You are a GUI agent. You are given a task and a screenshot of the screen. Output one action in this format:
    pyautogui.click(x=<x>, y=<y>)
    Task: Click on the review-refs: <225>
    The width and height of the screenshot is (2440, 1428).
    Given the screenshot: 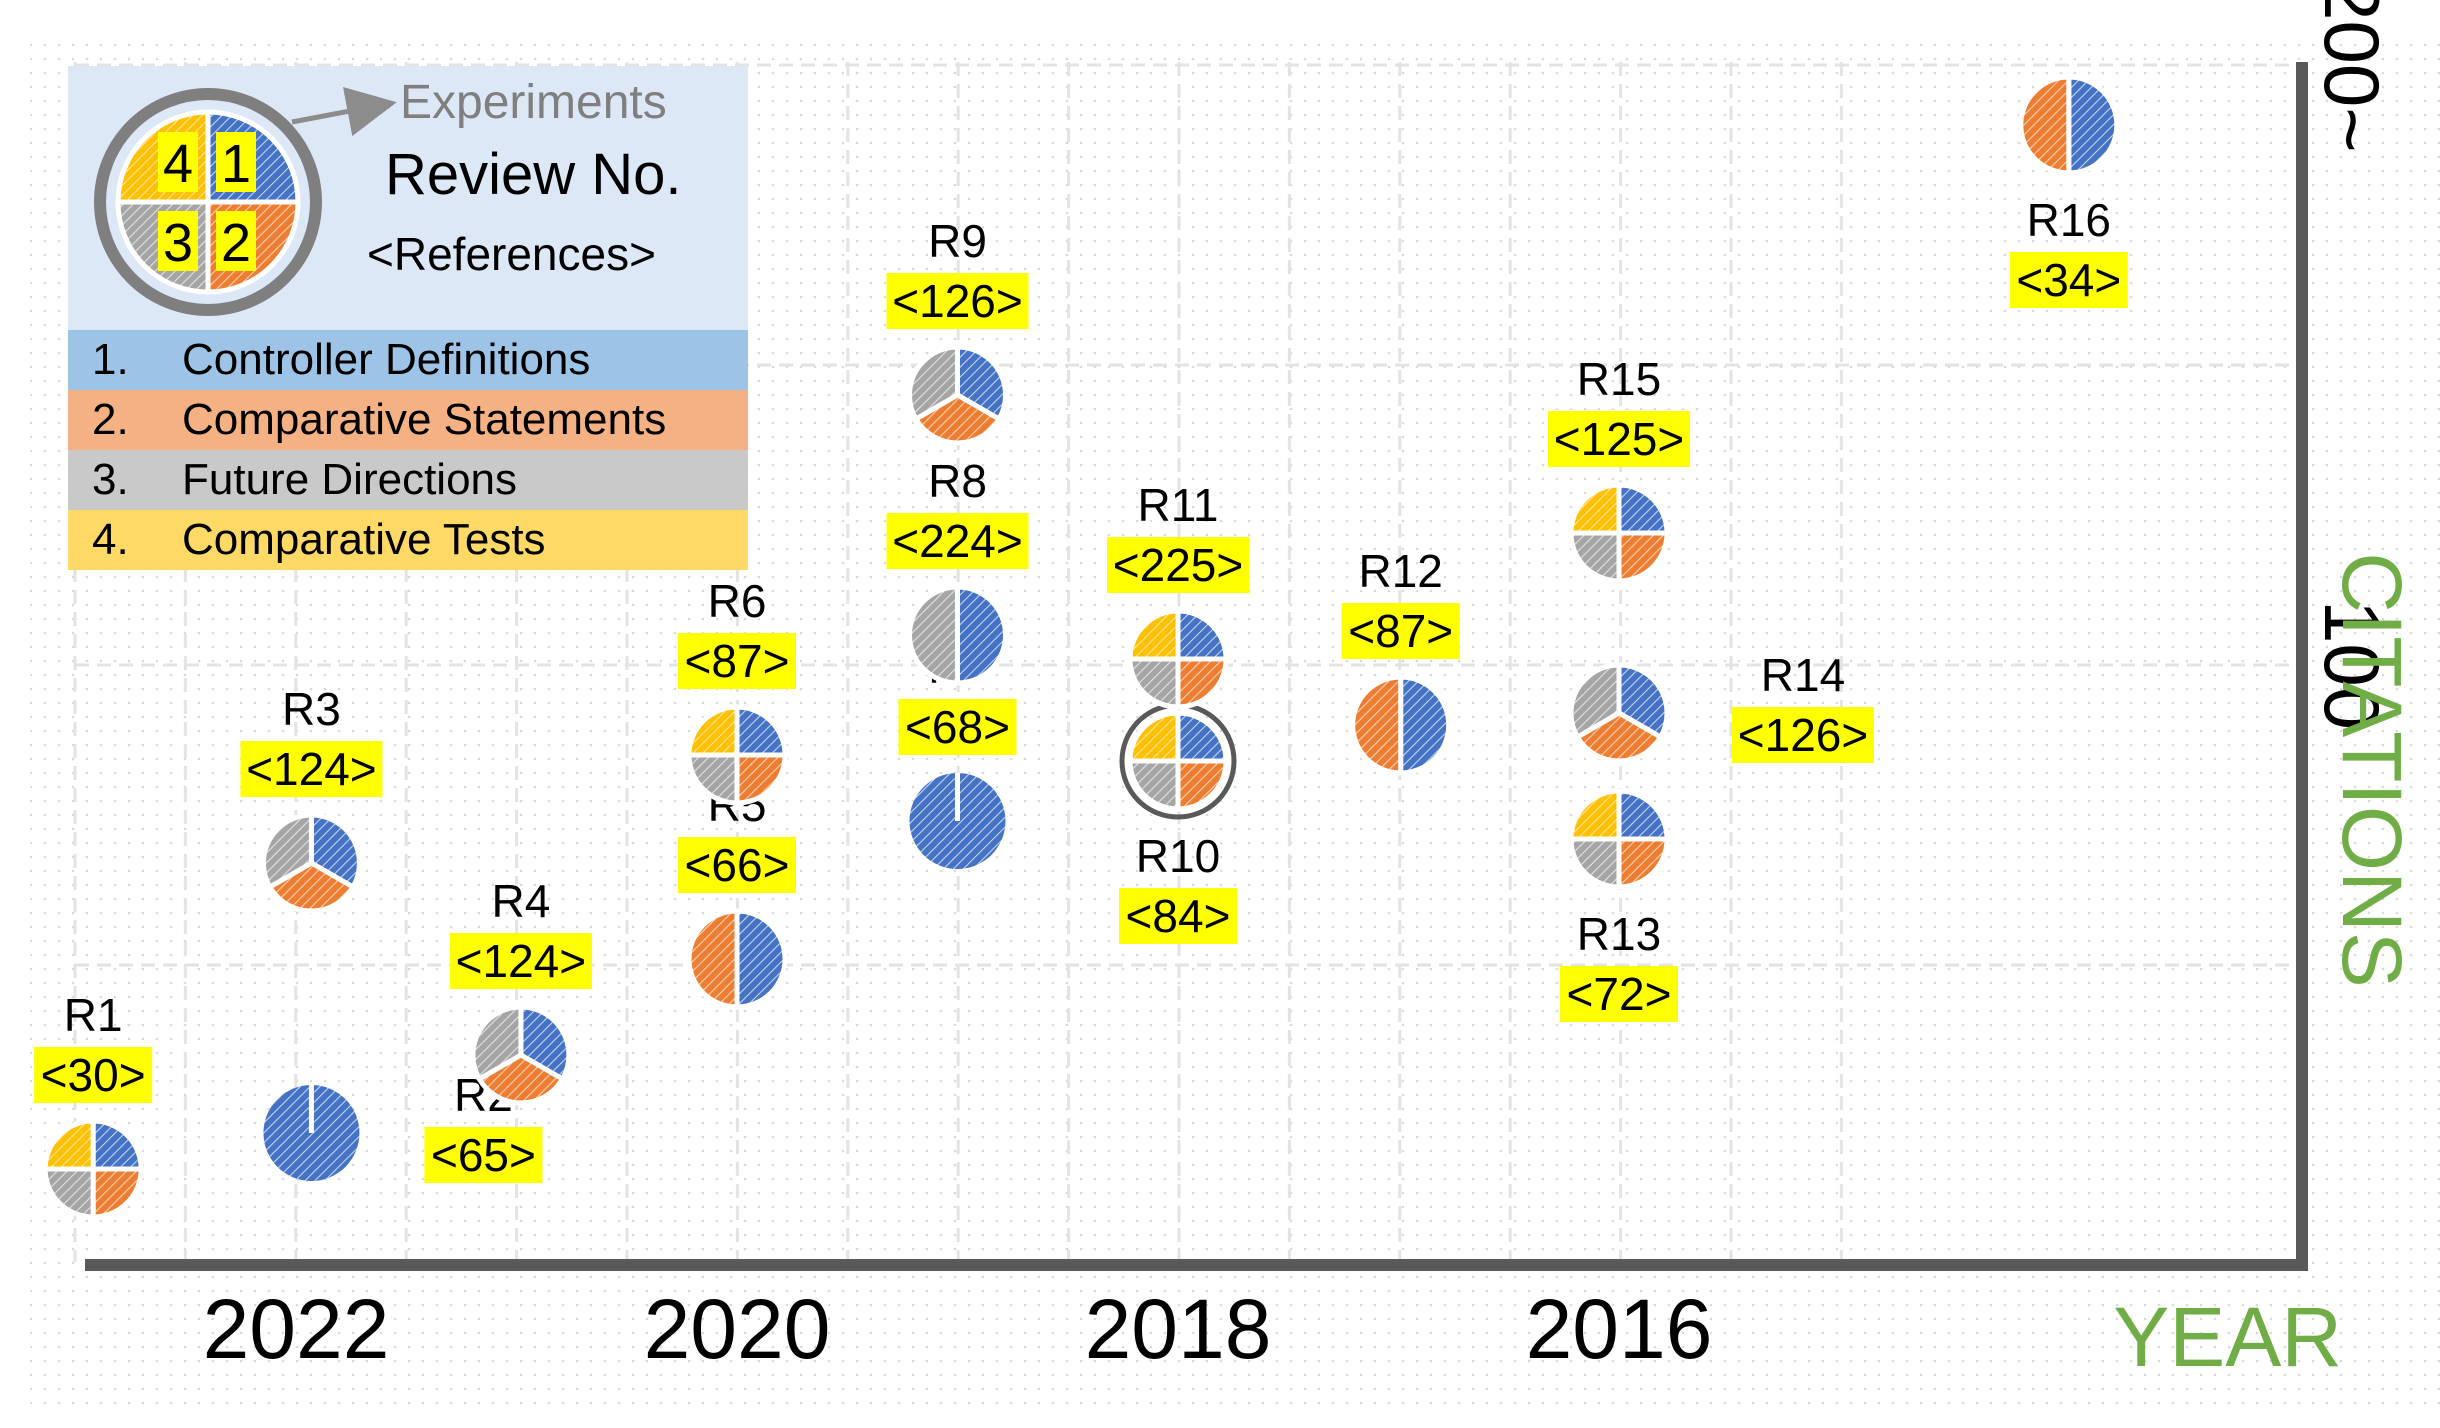 What is the action you would take?
    pyautogui.click(x=1178, y=565)
    